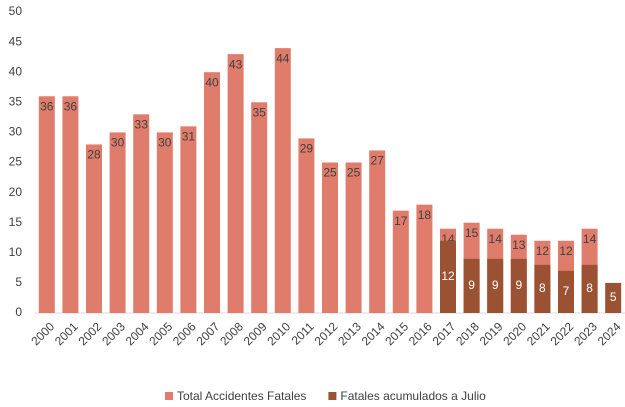 Image resolution: width=625 pixels, height=407 pixels. I want to click on x-tick-label: 2010, so click(278, 333).